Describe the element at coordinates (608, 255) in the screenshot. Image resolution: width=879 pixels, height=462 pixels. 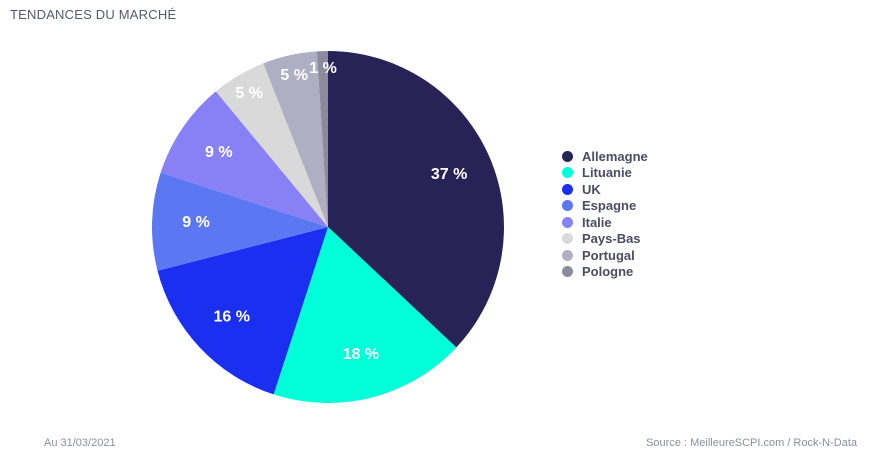
I see `legend-label: Portugal` at that location.